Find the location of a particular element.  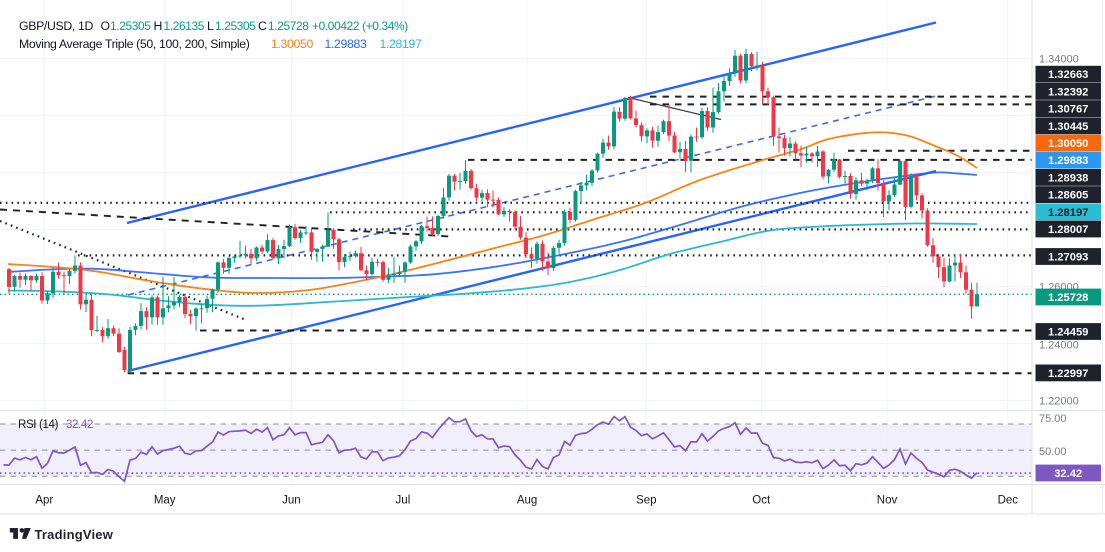

svg-text: Dec is located at coordinates (1008, 501).